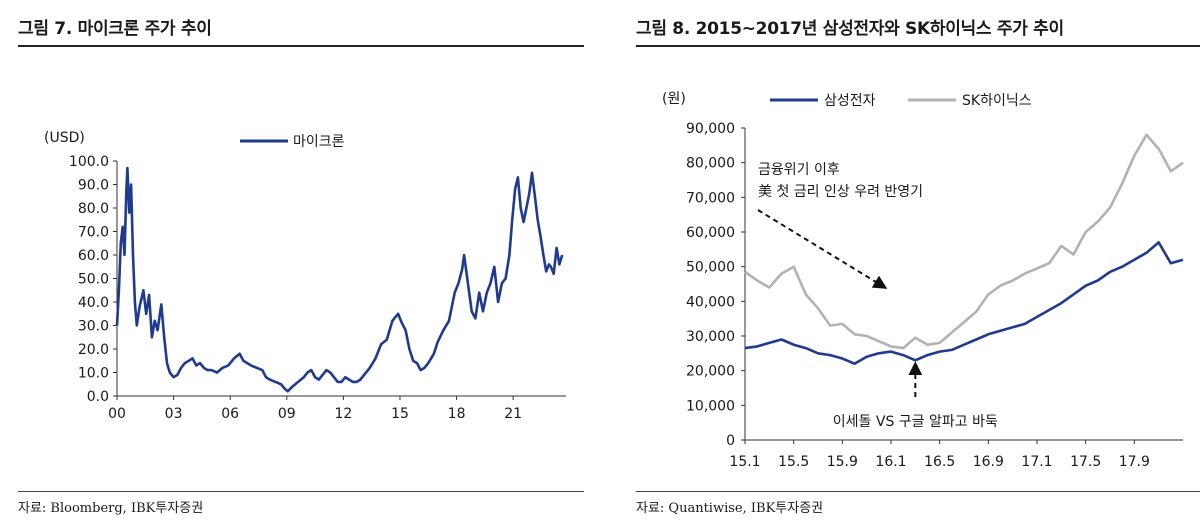 The image size is (1200, 524). What do you see at coordinates (710, 337) in the screenshot?
I see `y-tick-label: 30,000` at bounding box center [710, 337].